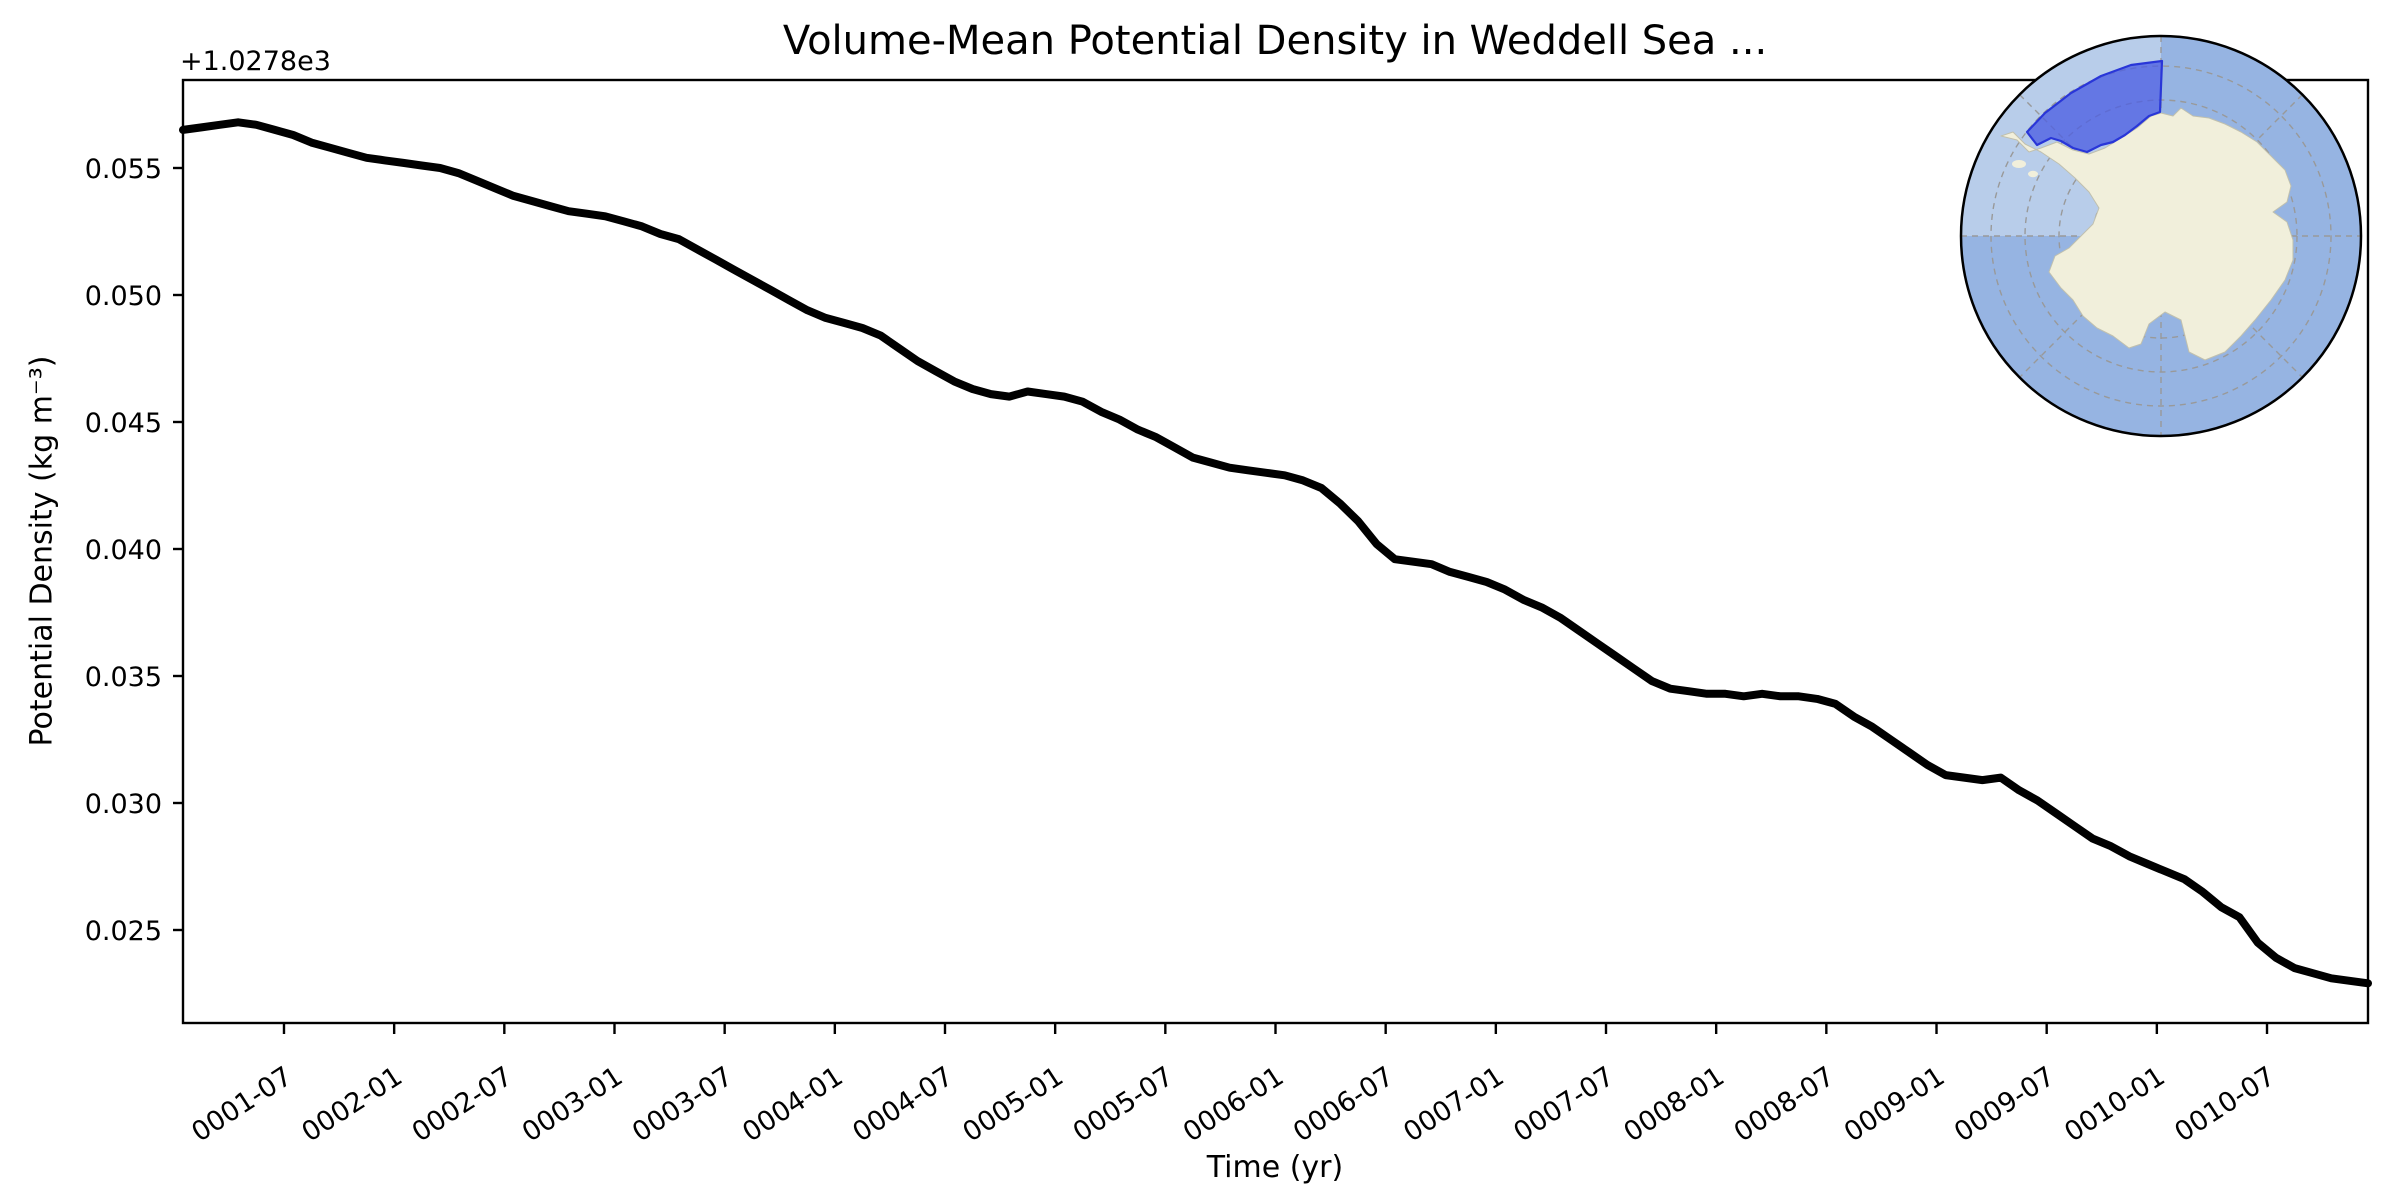 This screenshot has height=1200, width=2400. I want to click on weddell-region-highlight, so click(2094, 106).